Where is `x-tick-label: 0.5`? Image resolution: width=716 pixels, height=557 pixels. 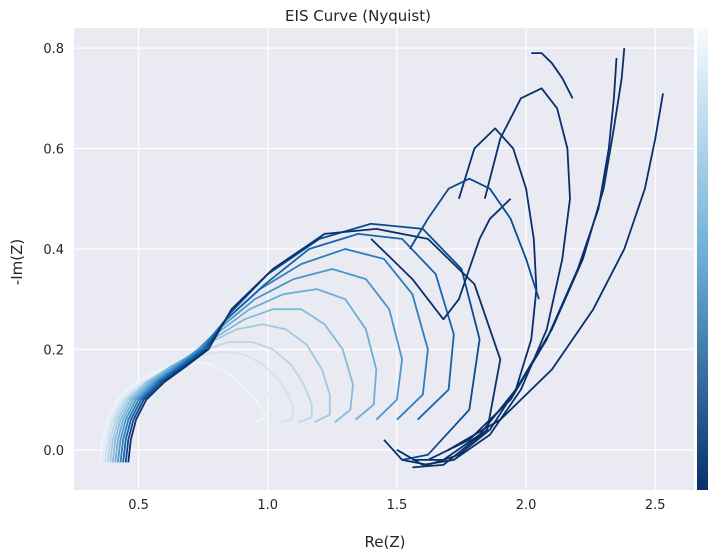
x-tick-label: 0.5 is located at coordinates (138, 505).